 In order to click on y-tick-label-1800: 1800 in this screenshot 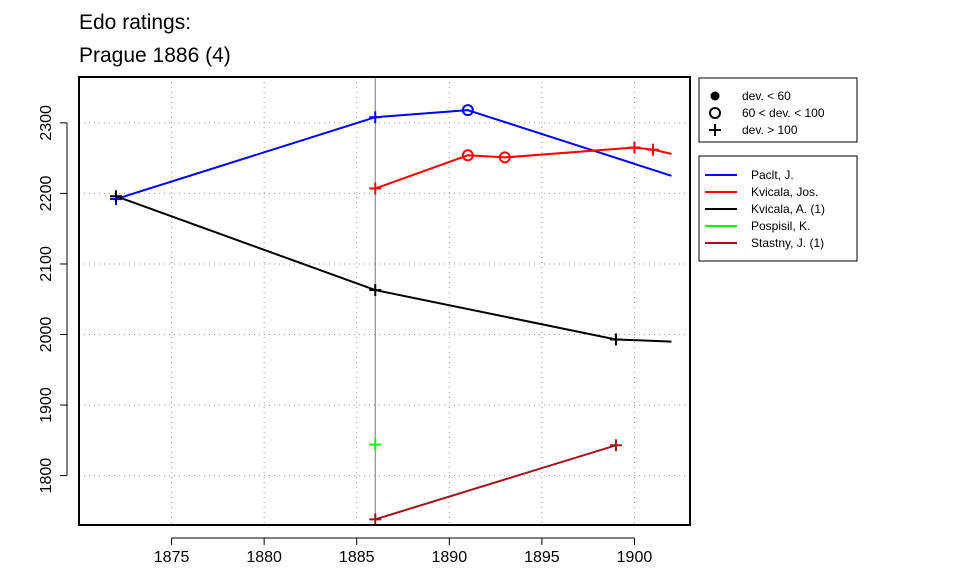, I will do `click(46, 476)`.